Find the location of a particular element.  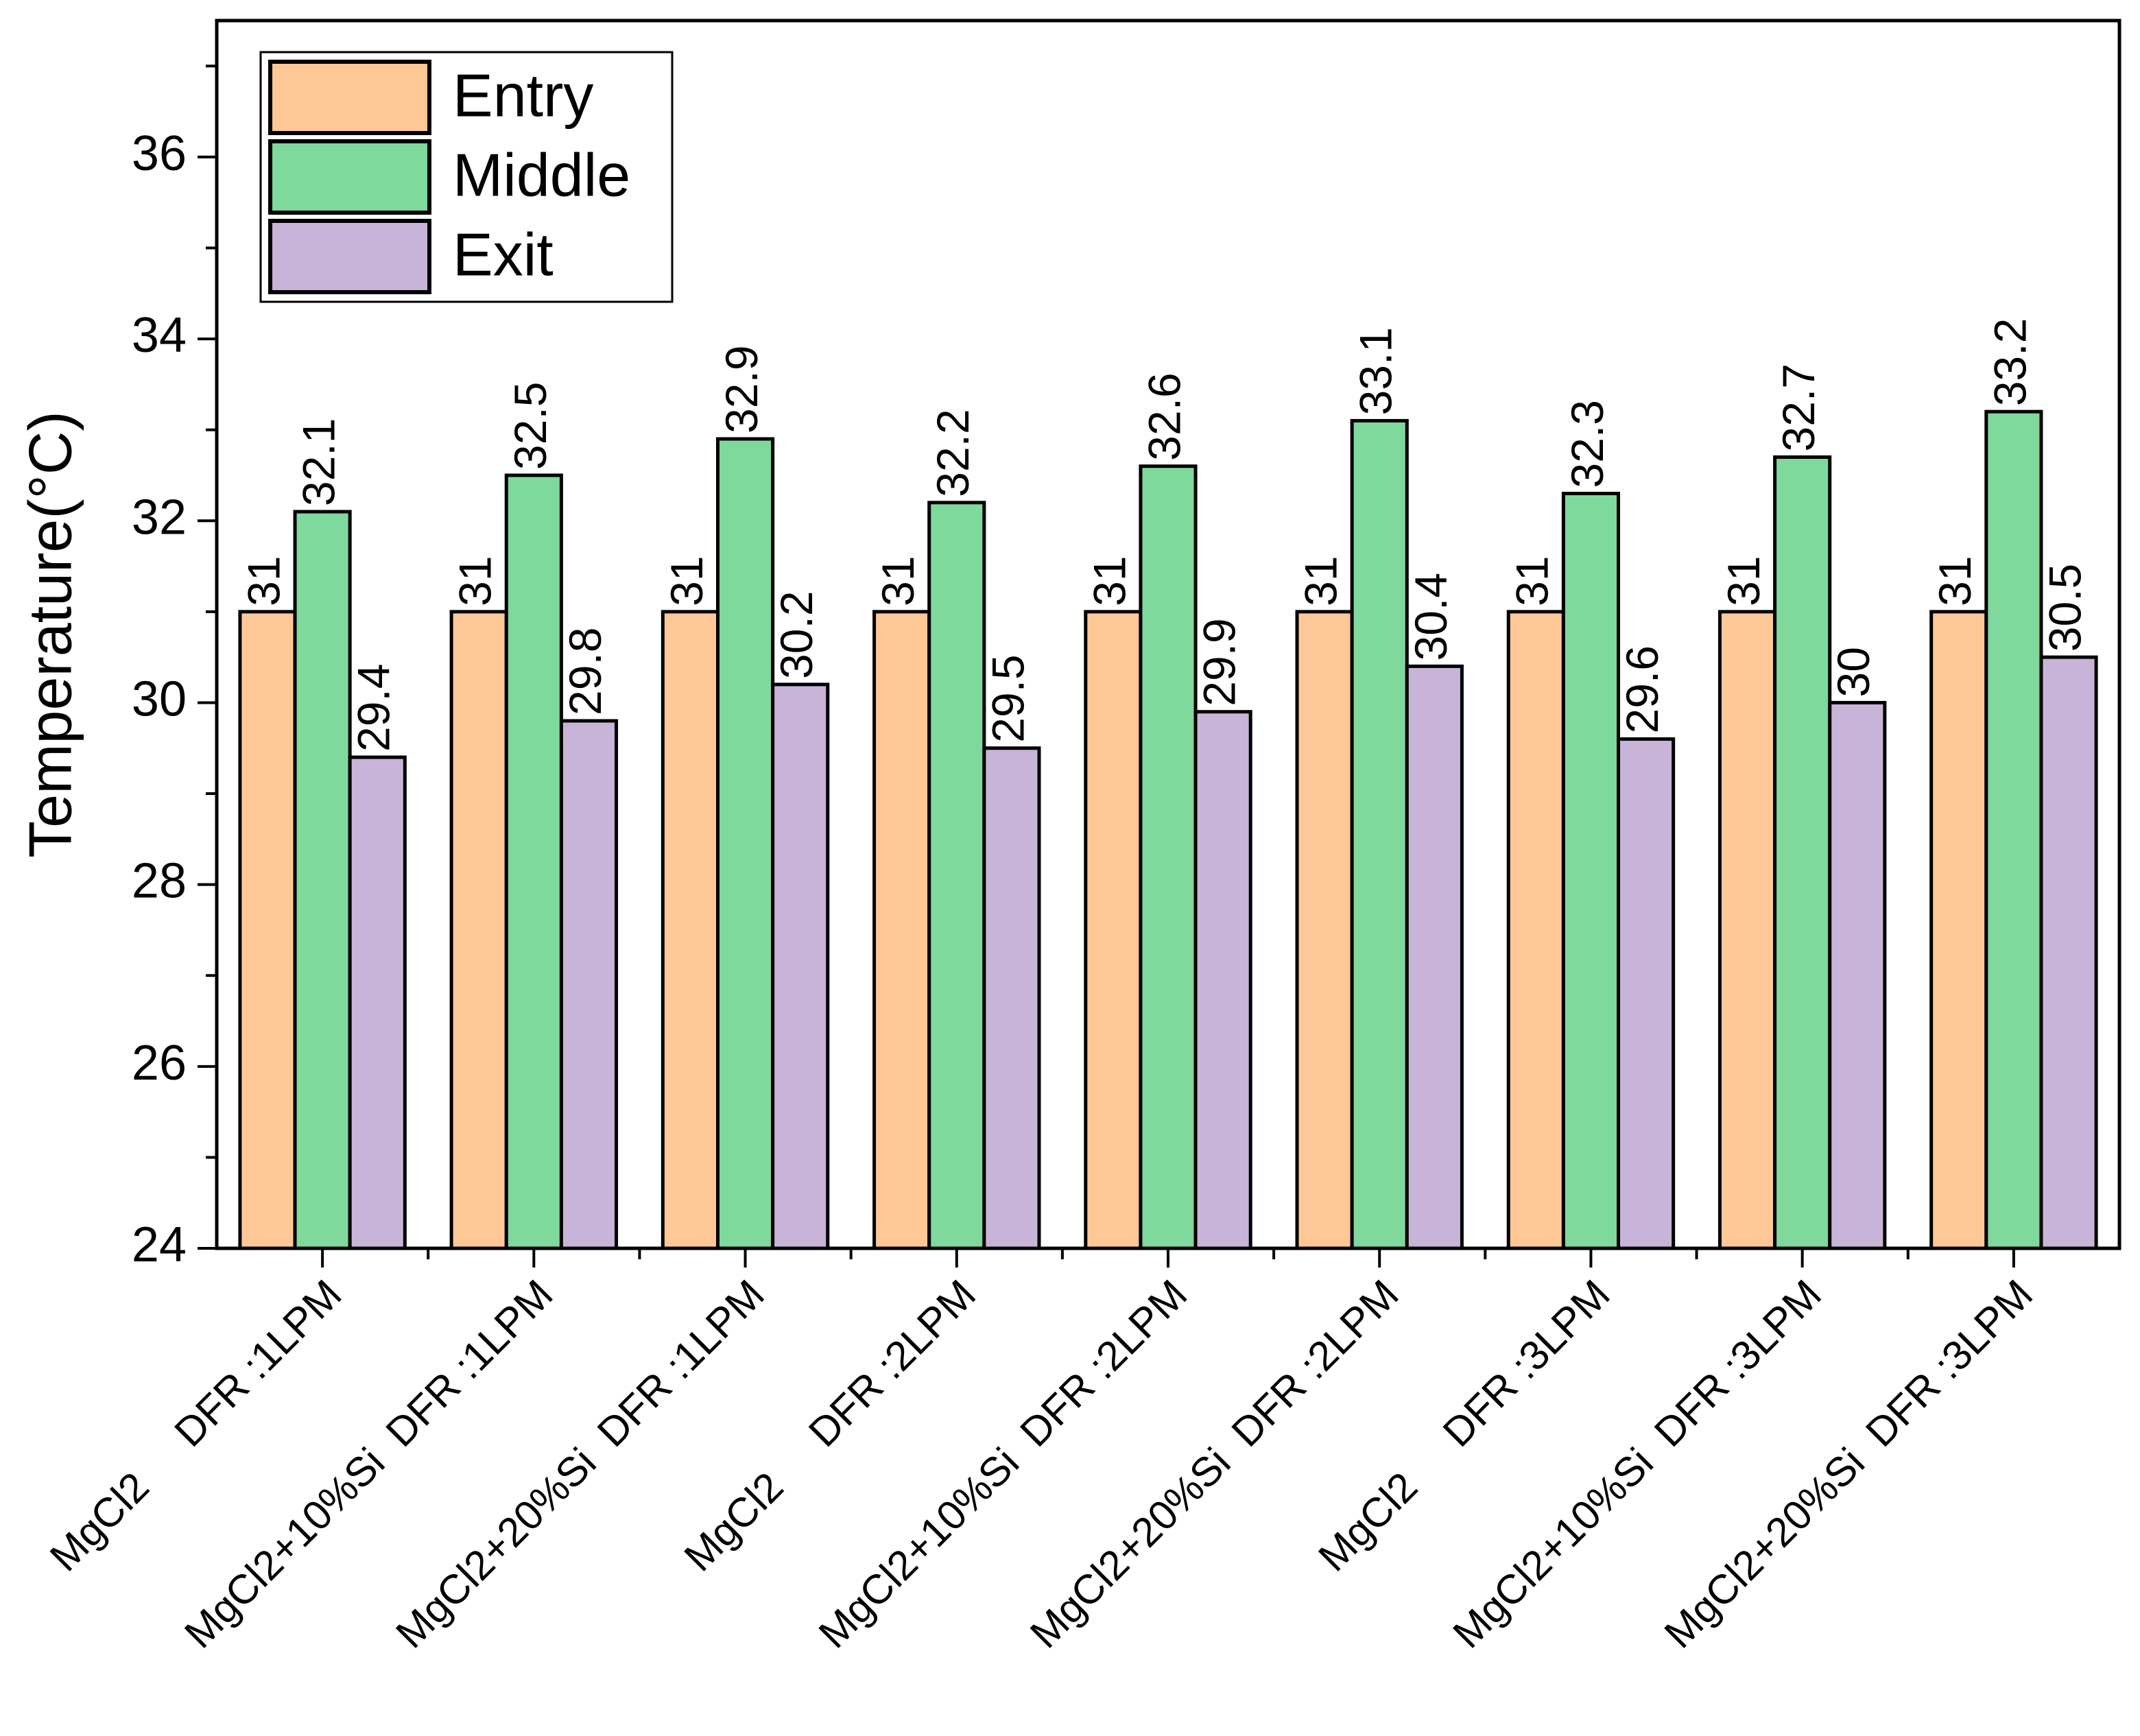

value-label: 29.8 is located at coordinates (585, 671).